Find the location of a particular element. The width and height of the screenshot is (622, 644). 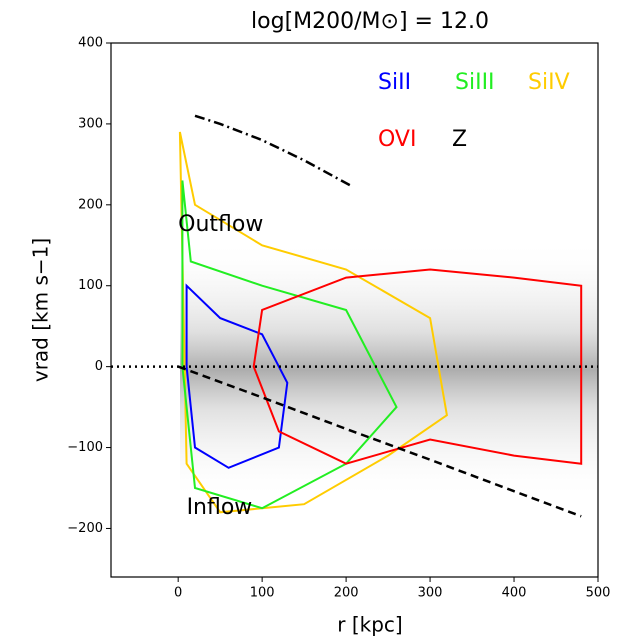

y-tick-label: 400 is located at coordinates (90, 43).